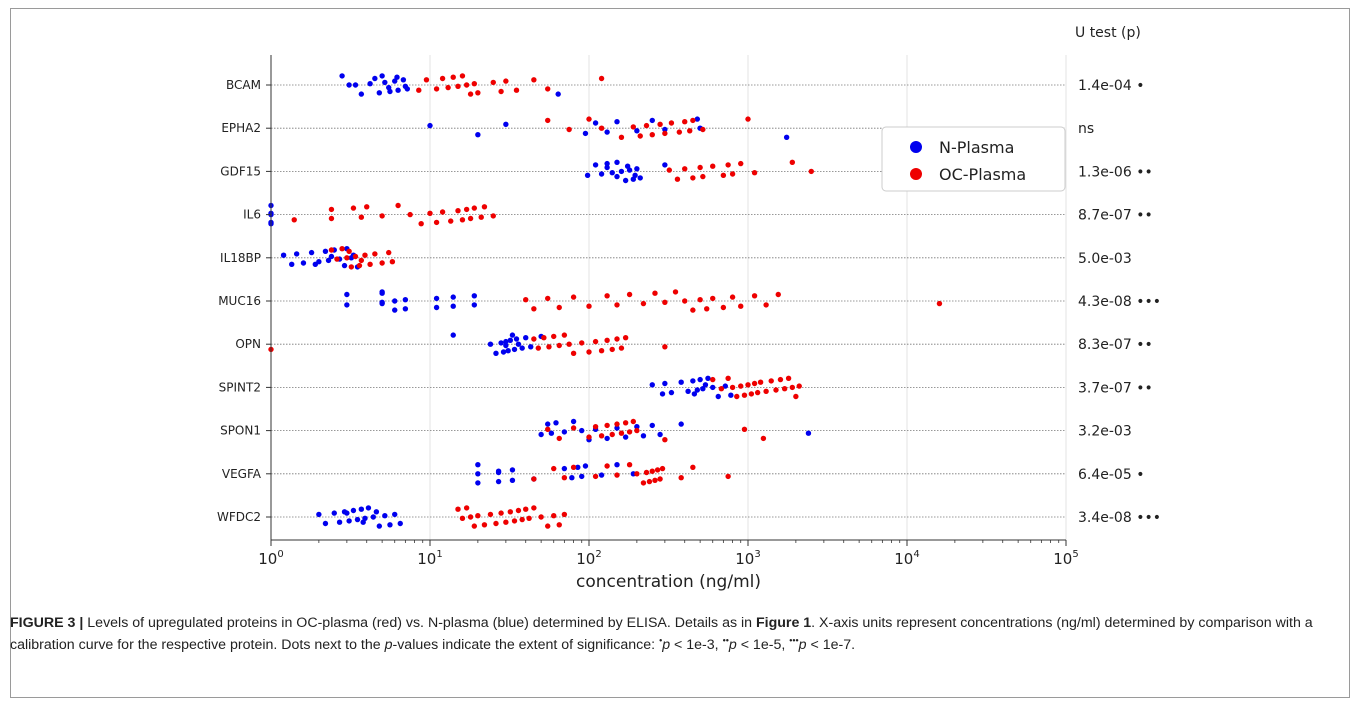  Describe the element at coordinates (252, 215) in the screenshot. I see `row-label: IL6` at that location.